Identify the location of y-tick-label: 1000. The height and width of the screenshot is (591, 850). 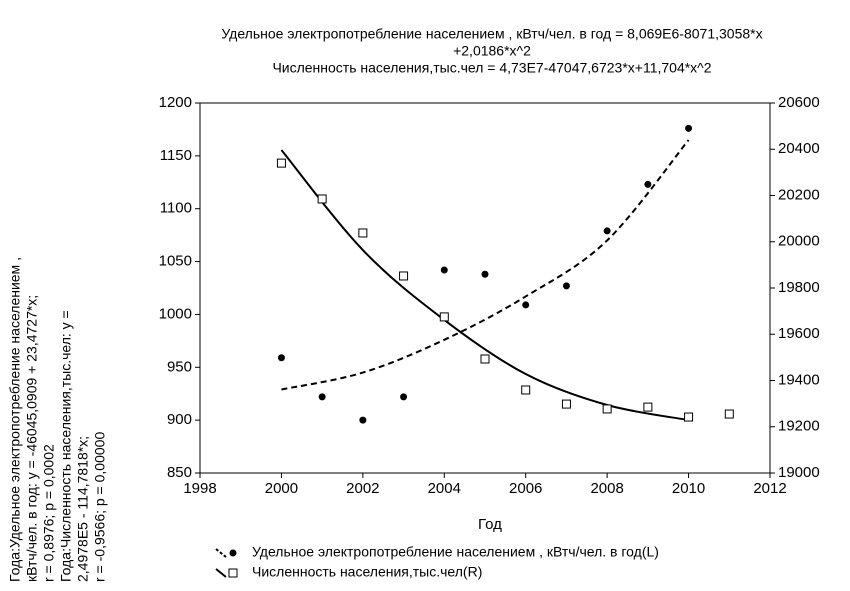
(175, 313).